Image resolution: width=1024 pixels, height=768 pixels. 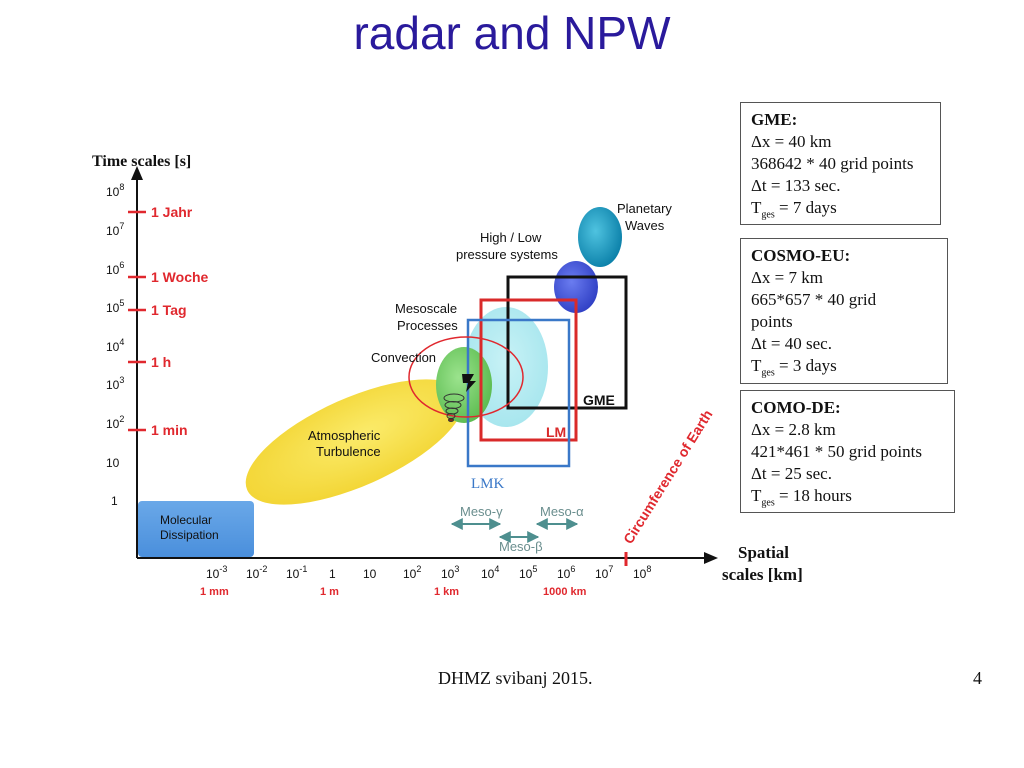 I want to click on mesoscale-label-line2: Processes, so click(x=427, y=325).